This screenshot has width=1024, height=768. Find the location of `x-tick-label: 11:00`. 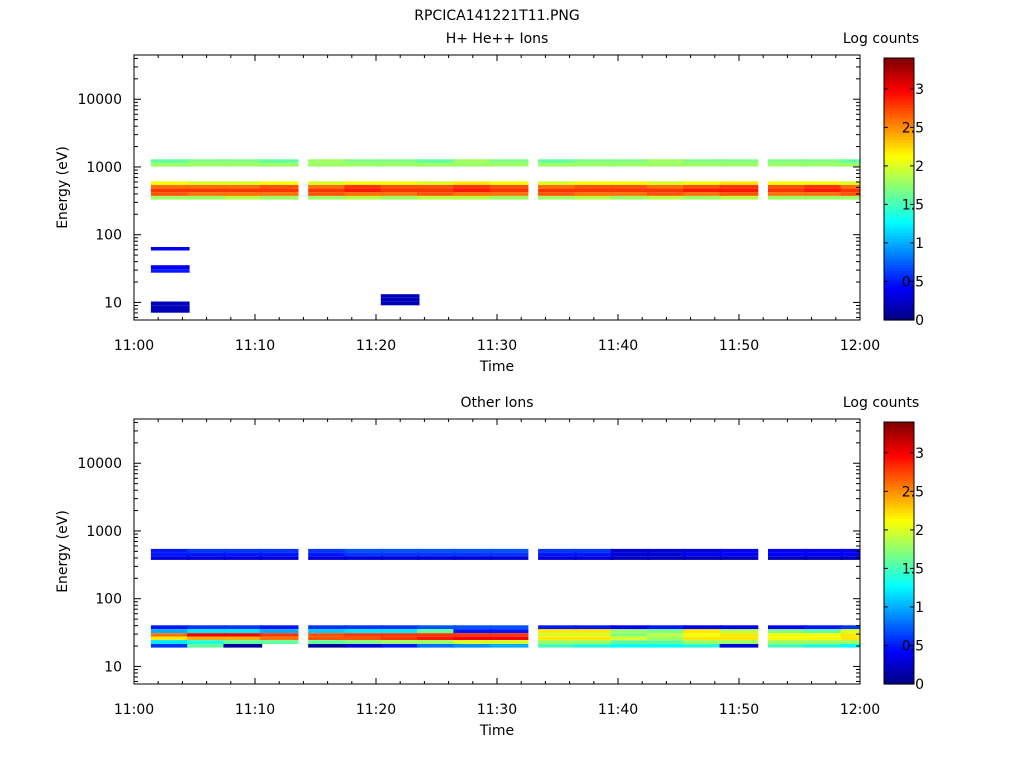

x-tick-label: 11:00 is located at coordinates (134, 710).